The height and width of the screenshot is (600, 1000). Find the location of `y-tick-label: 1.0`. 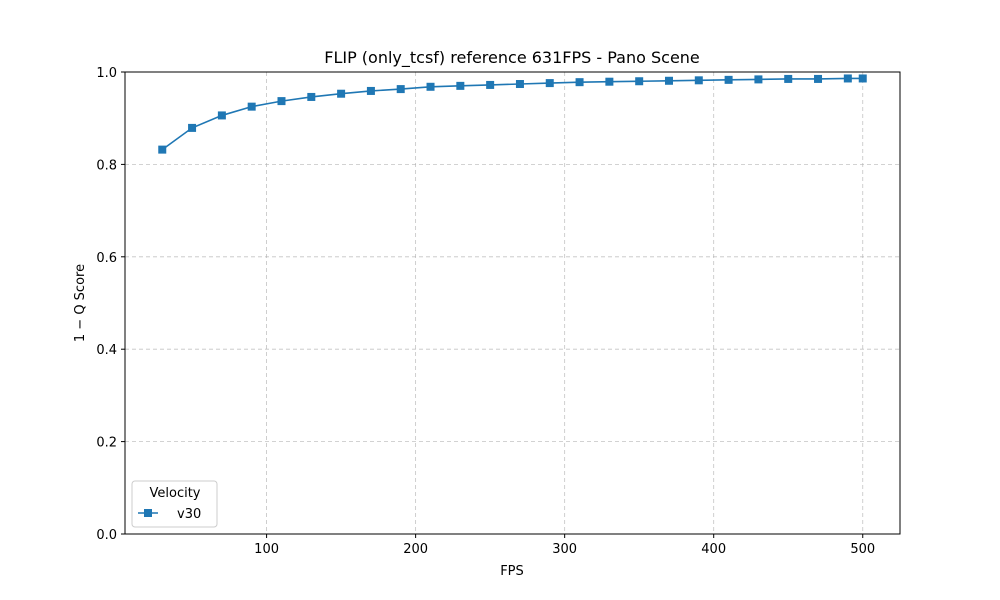

y-tick-label: 1.0 is located at coordinates (106, 73).